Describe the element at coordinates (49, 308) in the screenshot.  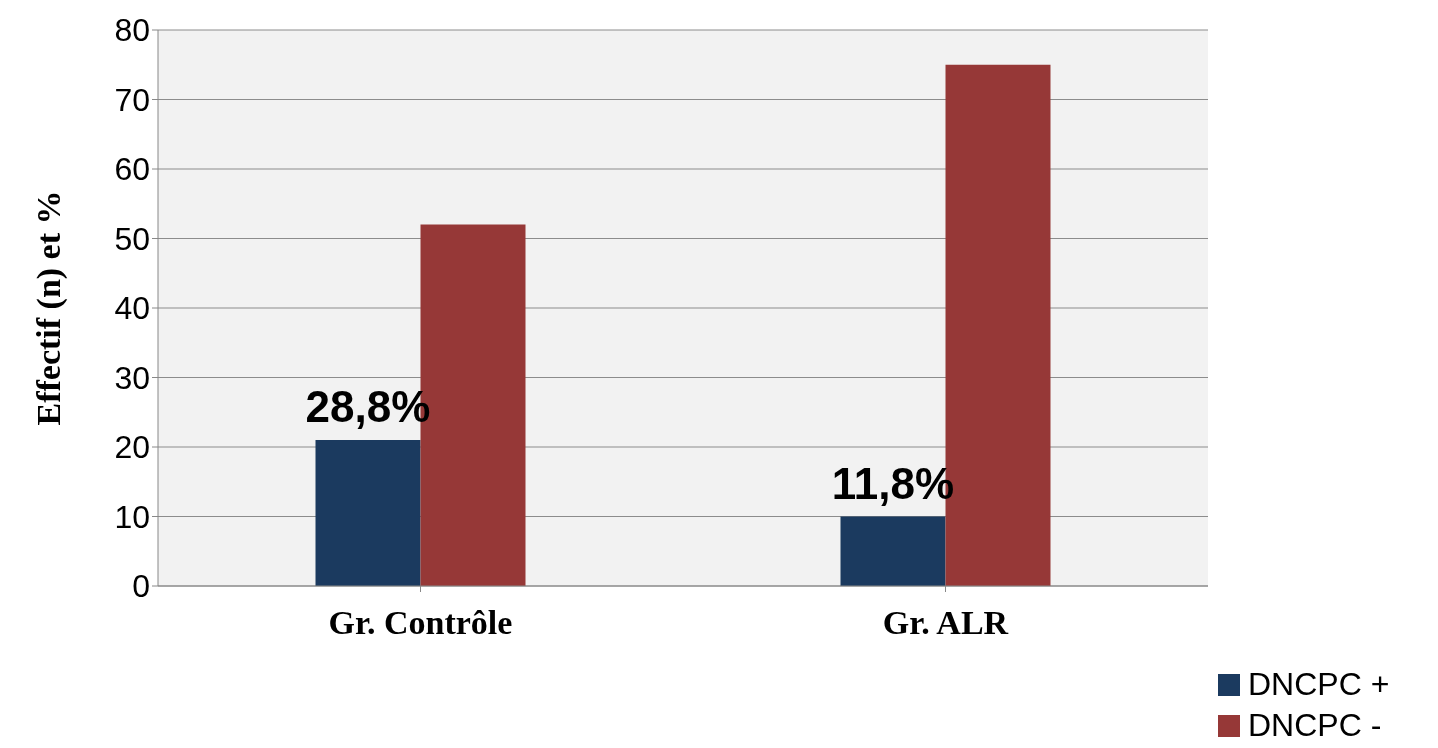
I see `y-axis-title: Effectif (n) et %` at that location.